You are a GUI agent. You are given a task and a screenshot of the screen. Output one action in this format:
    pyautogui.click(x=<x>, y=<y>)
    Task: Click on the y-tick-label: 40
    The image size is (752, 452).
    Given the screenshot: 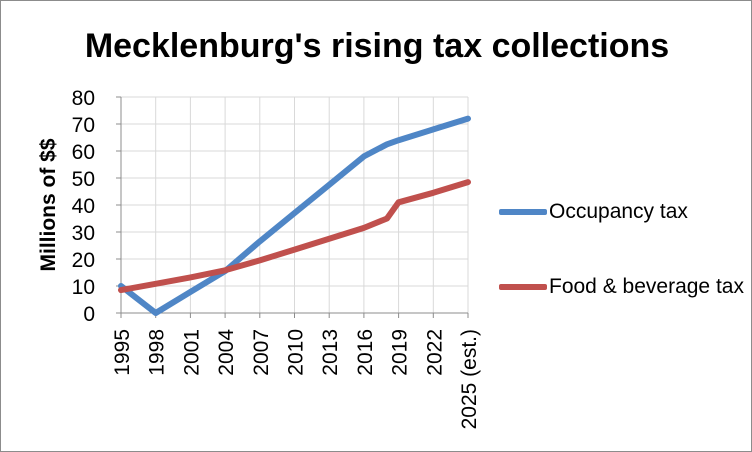 What is the action you would take?
    pyautogui.click(x=83, y=206)
    